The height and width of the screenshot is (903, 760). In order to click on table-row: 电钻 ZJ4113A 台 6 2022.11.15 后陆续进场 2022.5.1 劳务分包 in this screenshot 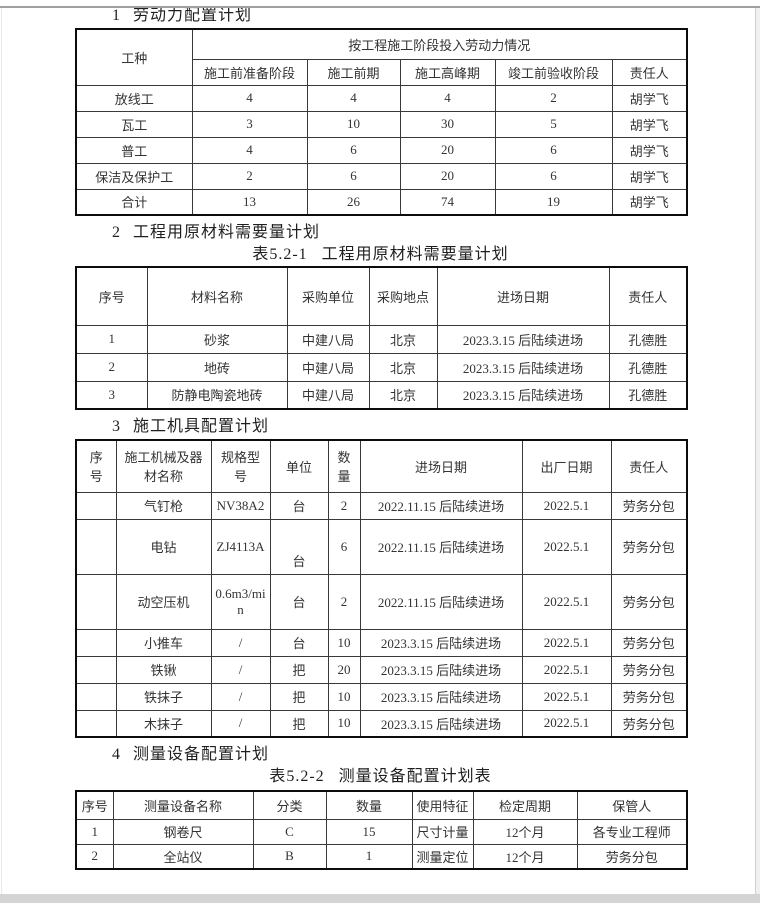, I will do `click(381, 546)`.